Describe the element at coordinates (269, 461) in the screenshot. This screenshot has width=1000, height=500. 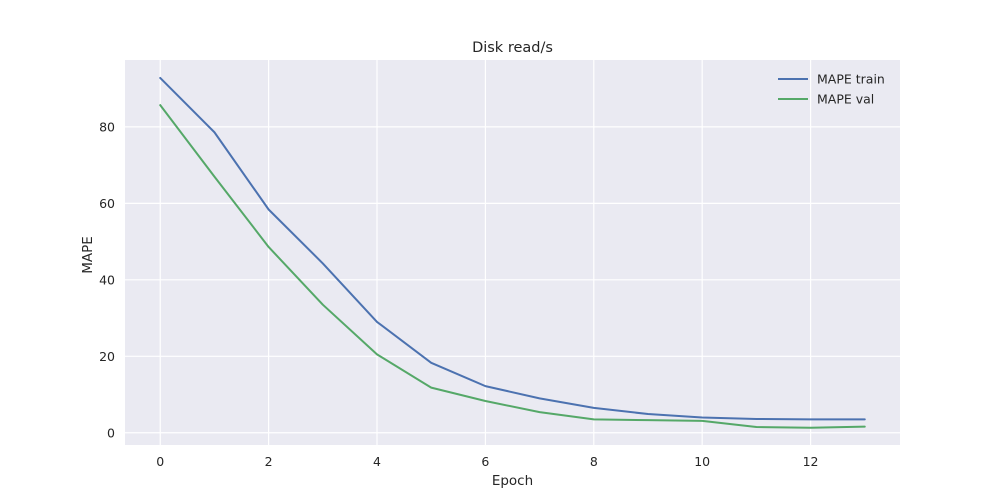
I see `x-tick-label: 2` at that location.